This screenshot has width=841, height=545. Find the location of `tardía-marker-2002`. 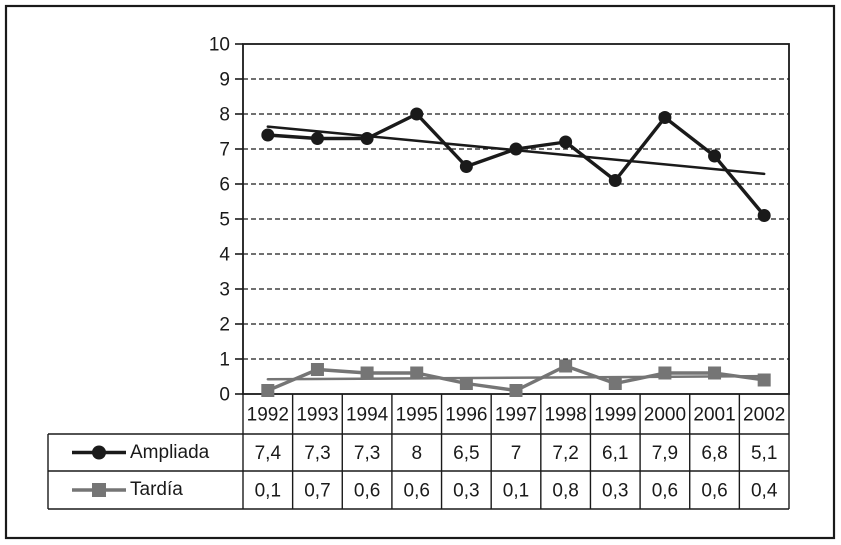

tardía-marker-2002 is located at coordinates (764, 380).